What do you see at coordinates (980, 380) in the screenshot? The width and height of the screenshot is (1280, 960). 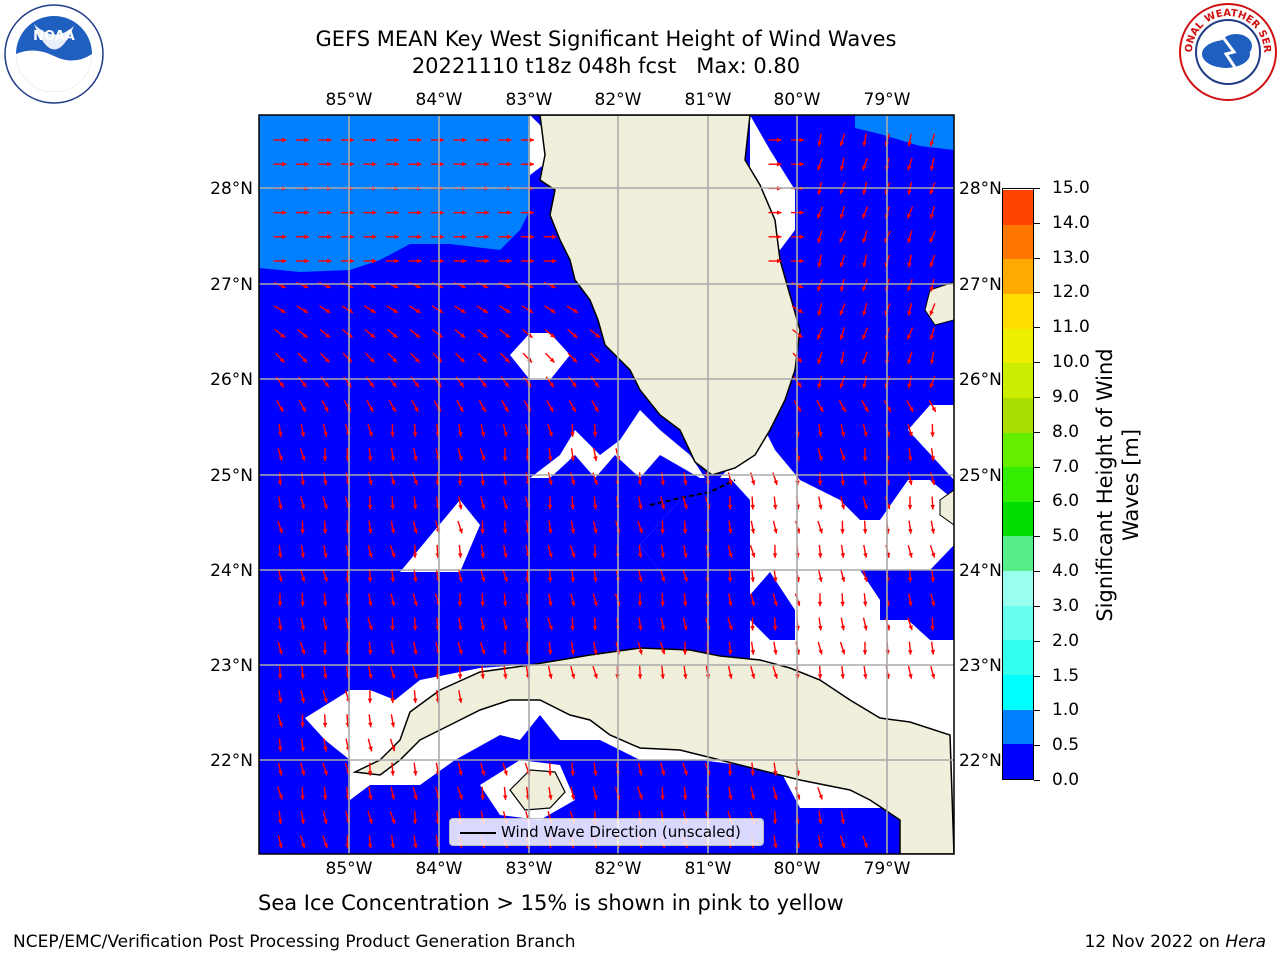 I see `lat-label-right: 26°N` at bounding box center [980, 380].